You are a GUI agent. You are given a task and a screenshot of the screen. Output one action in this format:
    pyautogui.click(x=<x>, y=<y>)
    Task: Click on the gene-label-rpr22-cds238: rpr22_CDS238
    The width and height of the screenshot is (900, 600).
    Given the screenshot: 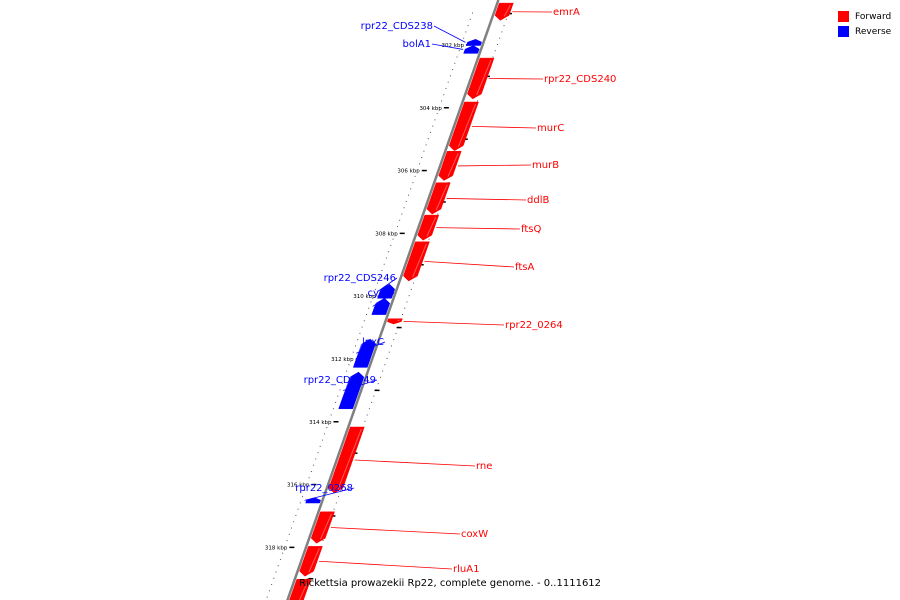 What is the action you would take?
    pyautogui.click(x=397, y=26)
    